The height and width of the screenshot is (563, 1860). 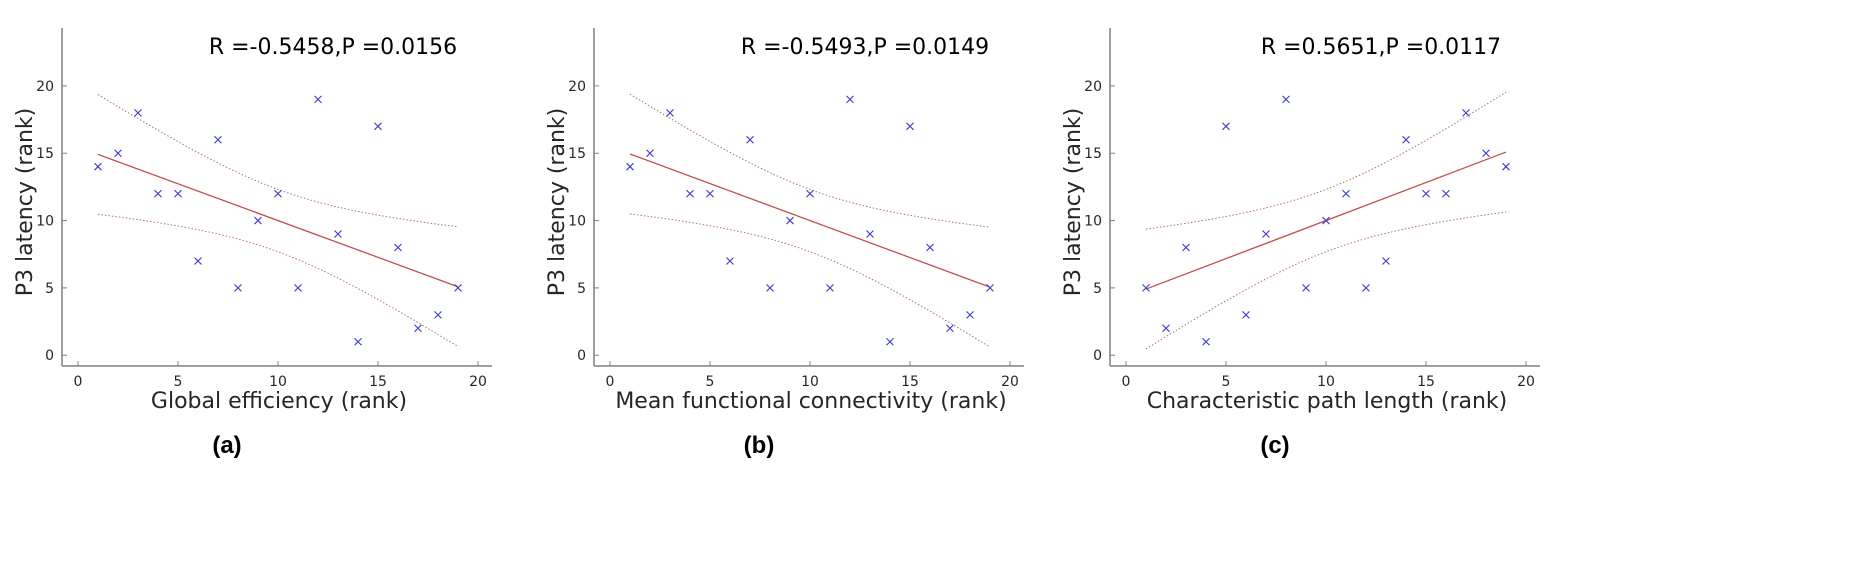 What do you see at coordinates (1274, 445) in the screenshot?
I see `panel-label: (c)` at bounding box center [1274, 445].